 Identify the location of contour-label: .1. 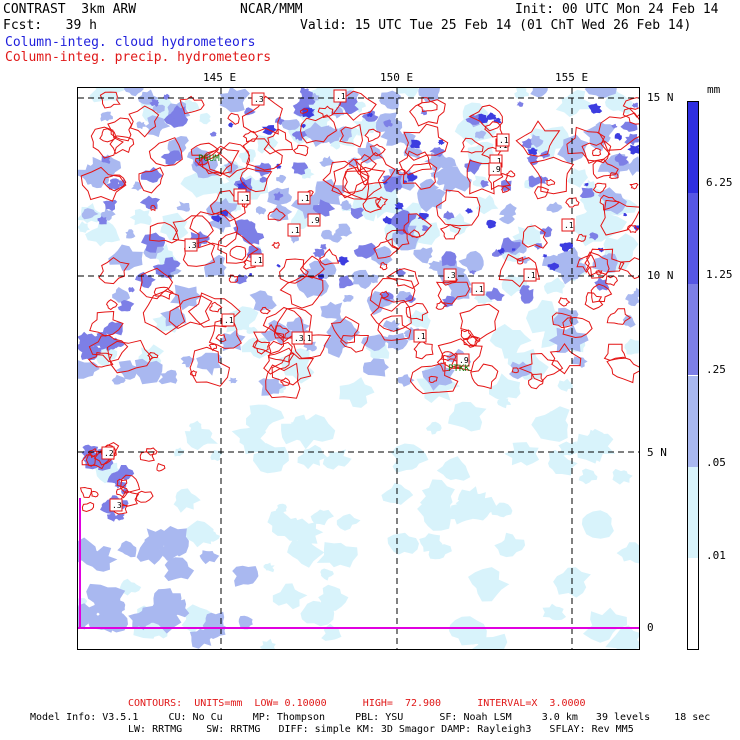
(228, 320).